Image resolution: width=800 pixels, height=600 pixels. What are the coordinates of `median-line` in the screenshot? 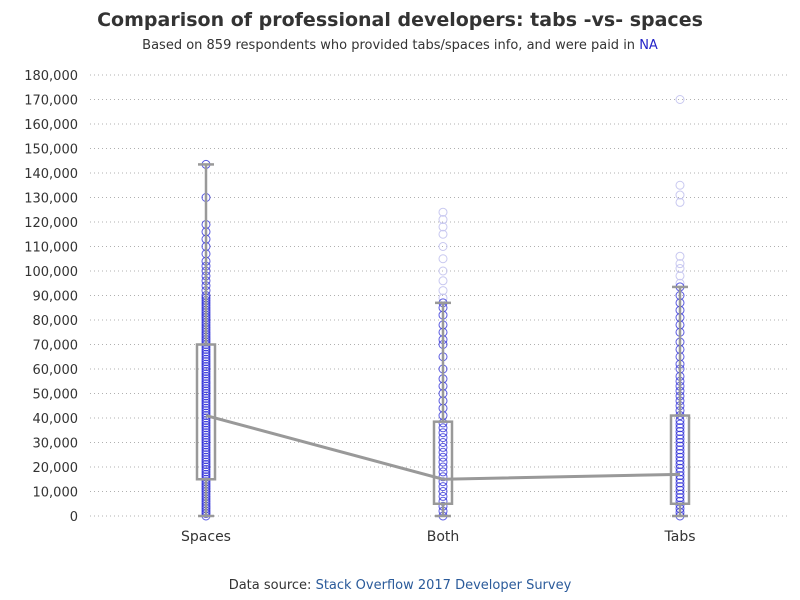 It's located at (443, 447).